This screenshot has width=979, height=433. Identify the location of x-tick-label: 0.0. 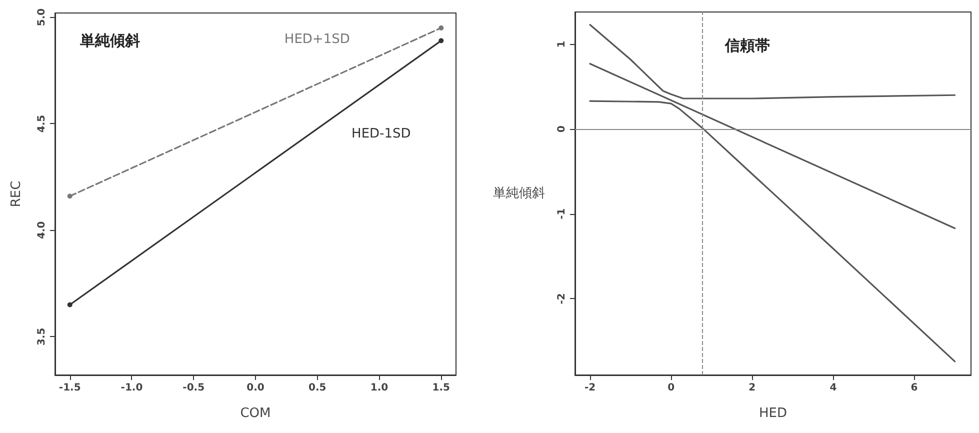
(255, 388).